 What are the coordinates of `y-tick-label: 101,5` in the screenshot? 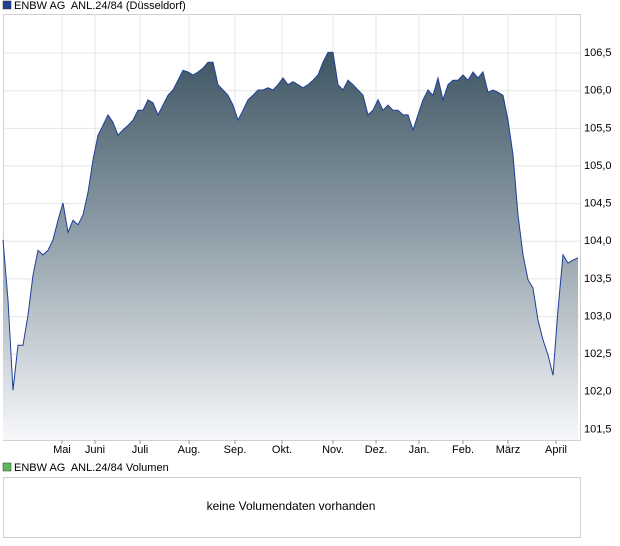 It's located at (598, 429).